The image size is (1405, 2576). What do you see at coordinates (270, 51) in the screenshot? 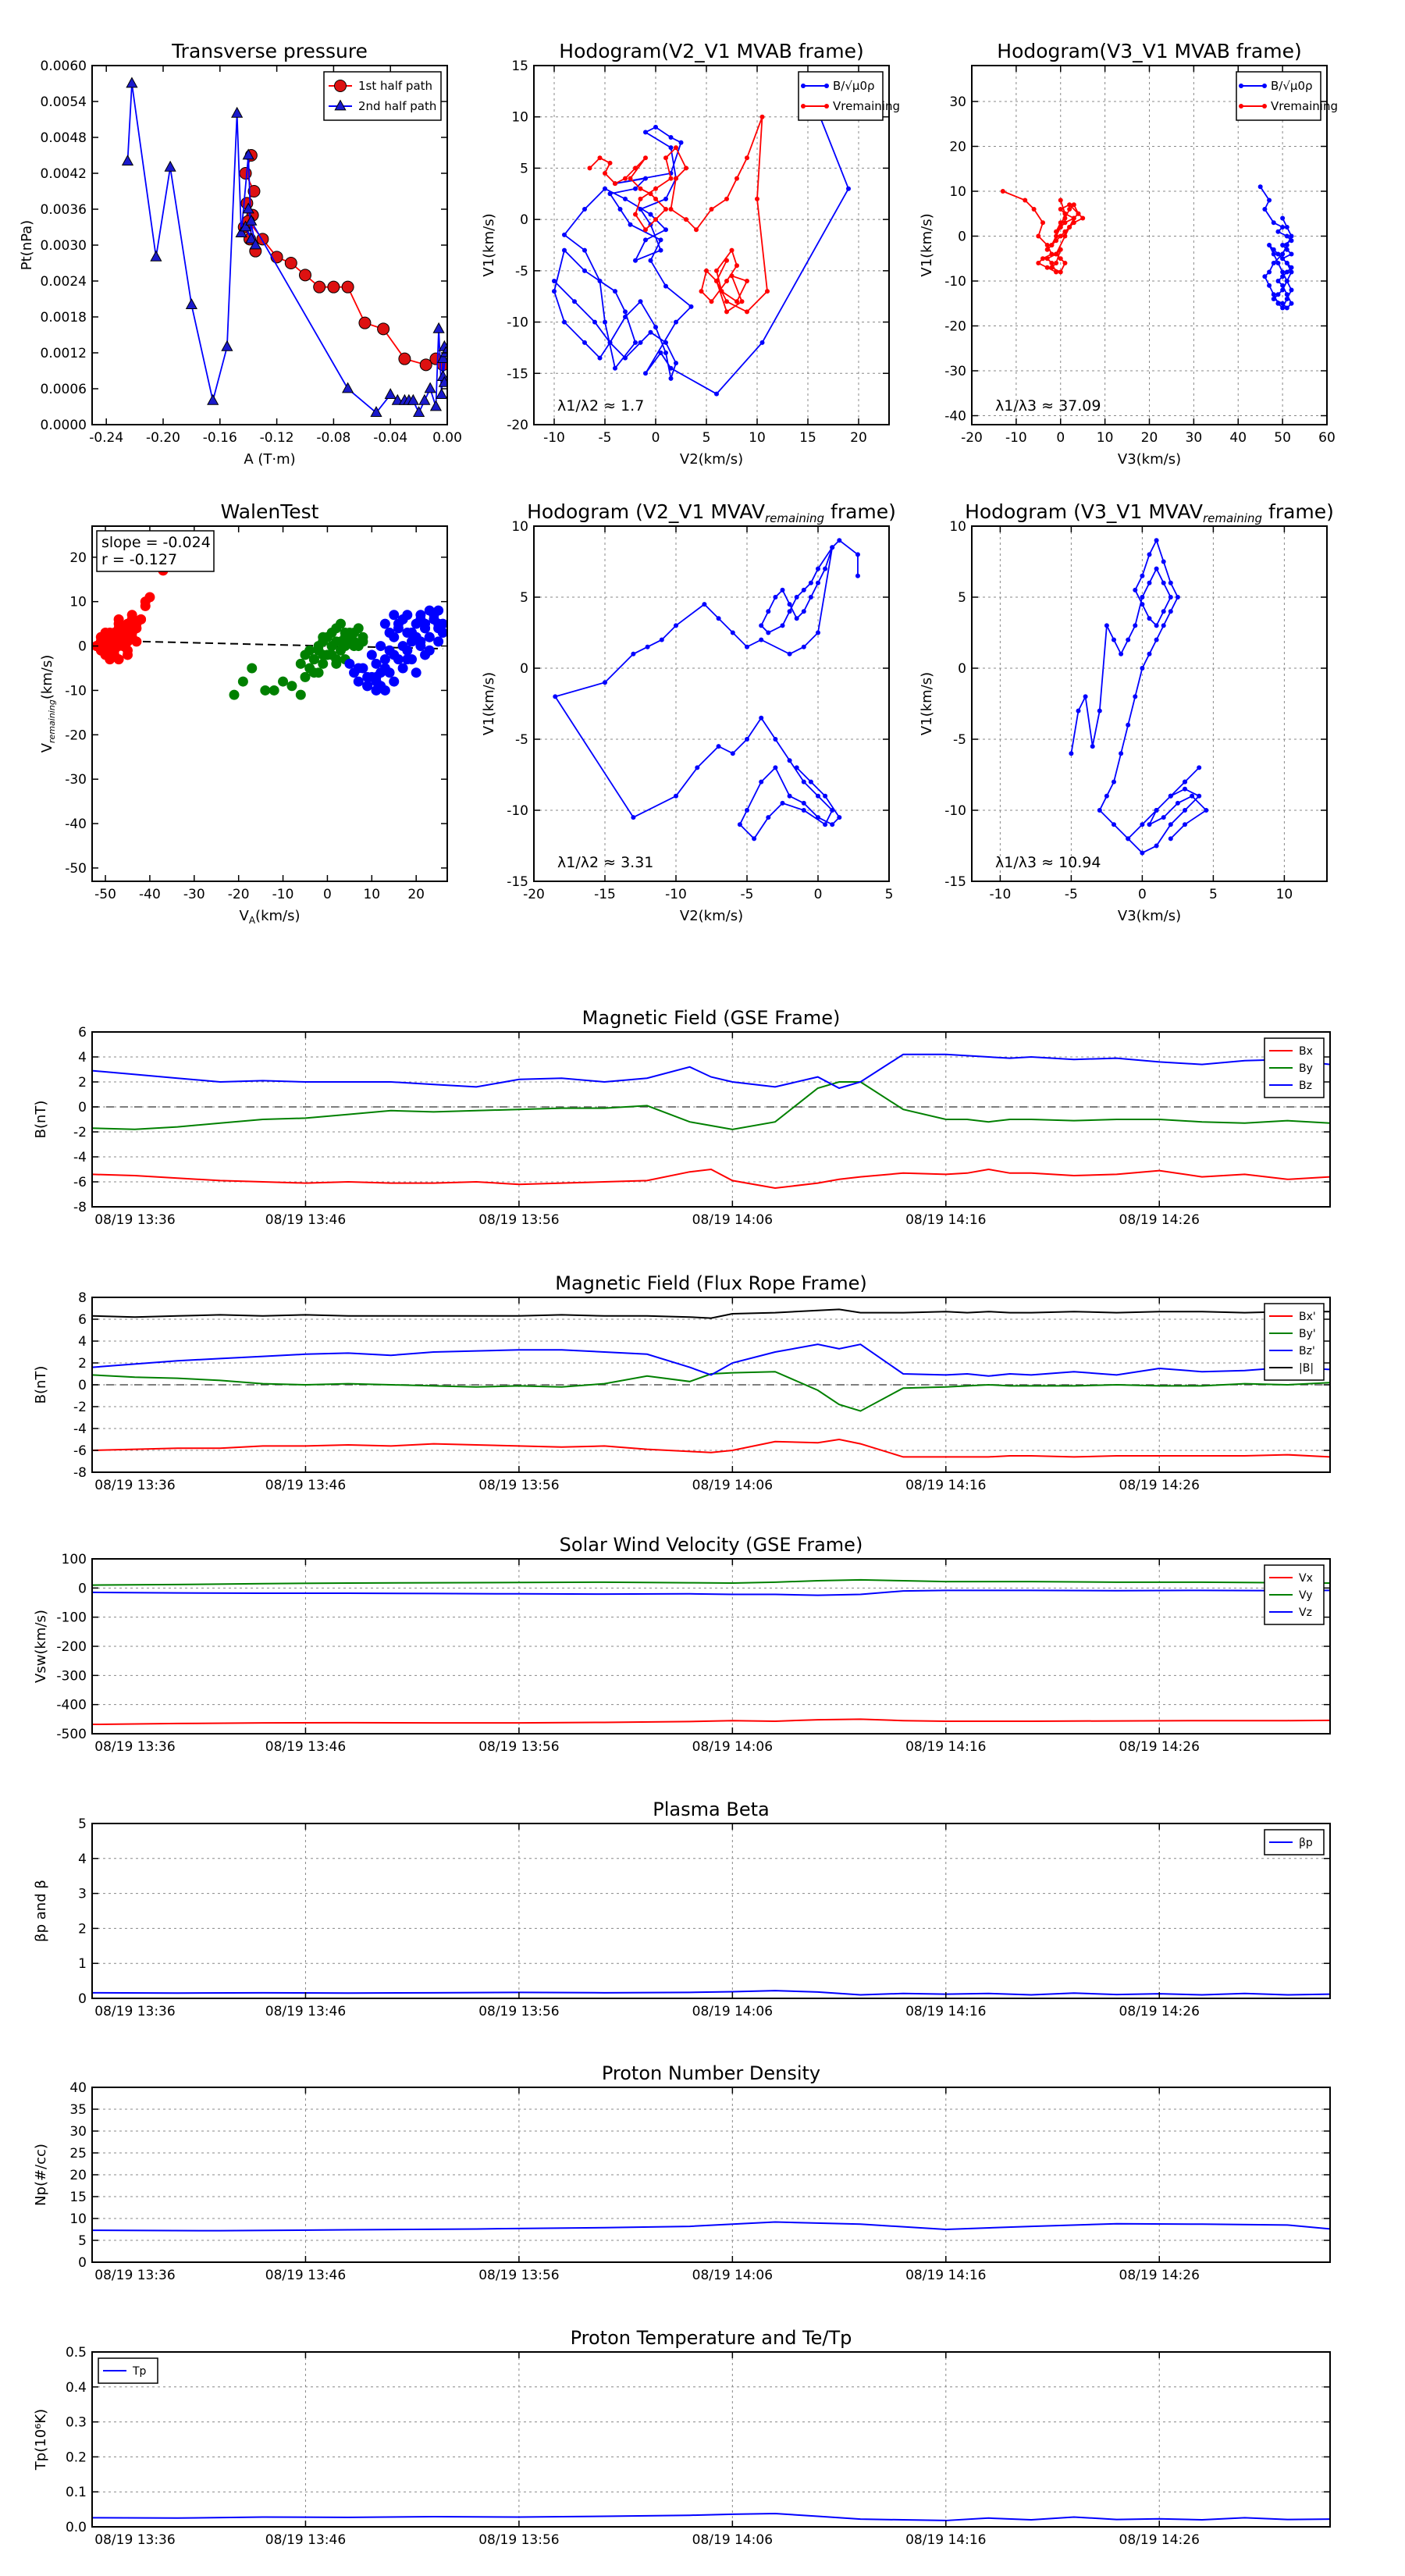
I see `chart-title: Transverse pressure` at bounding box center [270, 51].